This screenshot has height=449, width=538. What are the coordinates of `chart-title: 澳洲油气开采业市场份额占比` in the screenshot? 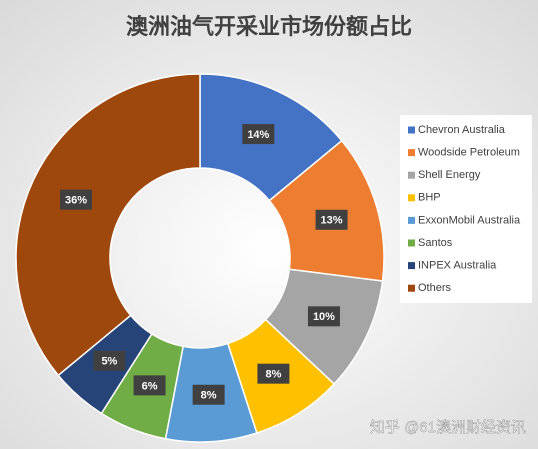 It's located at (269, 26).